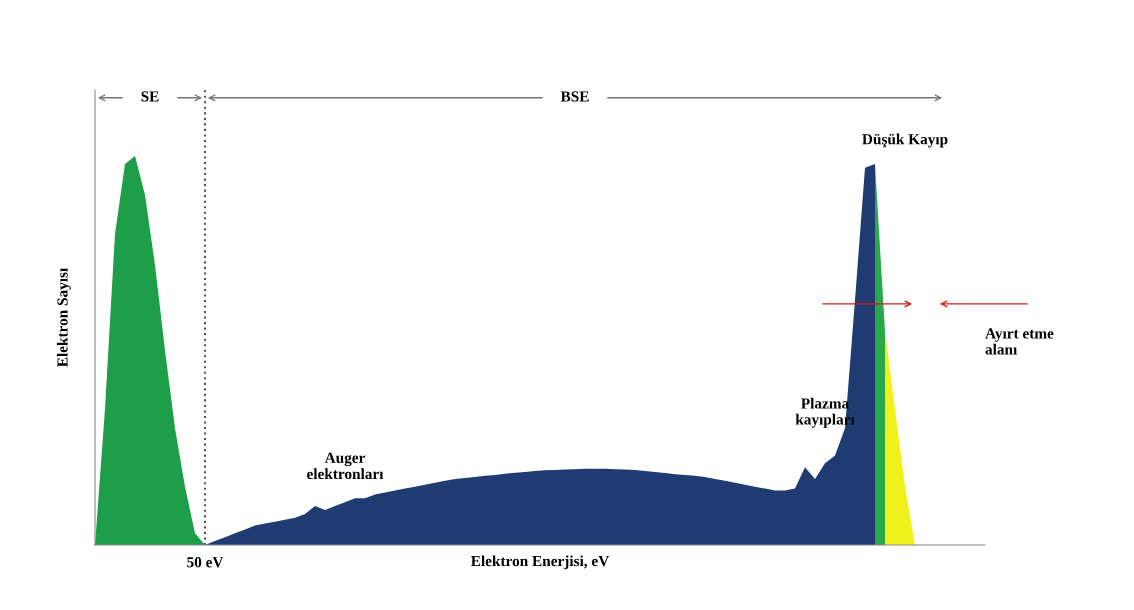 Image resolution: width=1134 pixels, height=610 pixels. What do you see at coordinates (345, 466) in the screenshot?
I see `annotation: Auger elektronları` at bounding box center [345, 466].